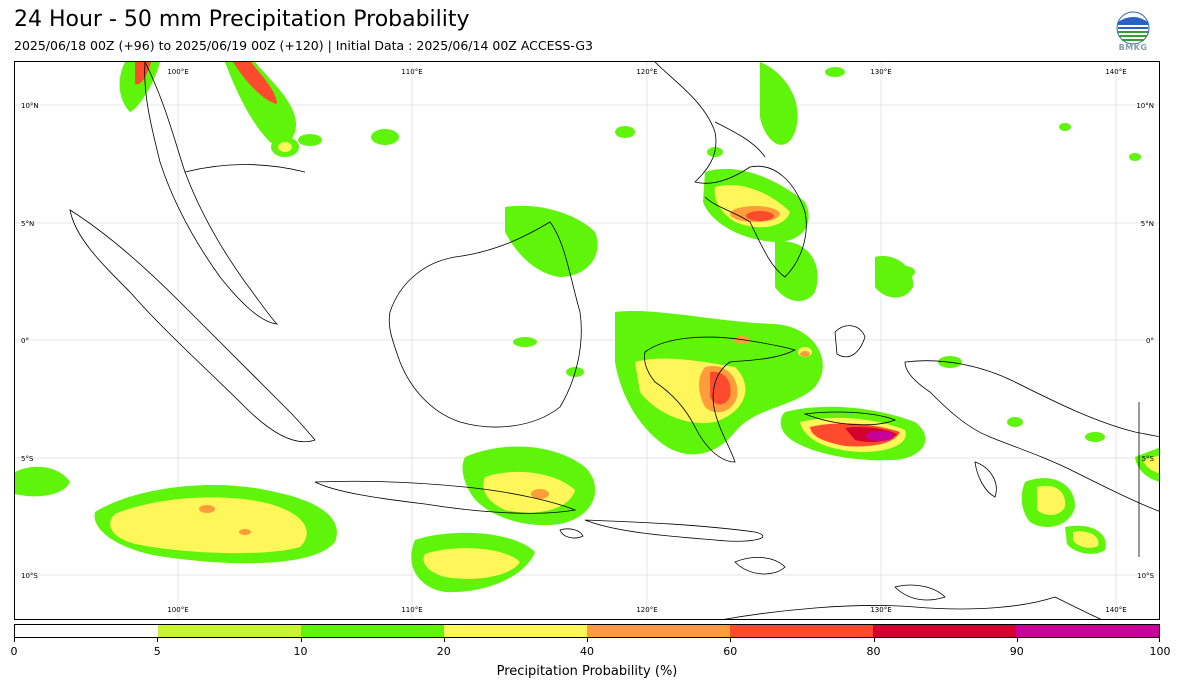 Image resolution: width=1180 pixels, height=690 pixels. I want to click on colorbar-tick-label: 90, so click(1016, 651).